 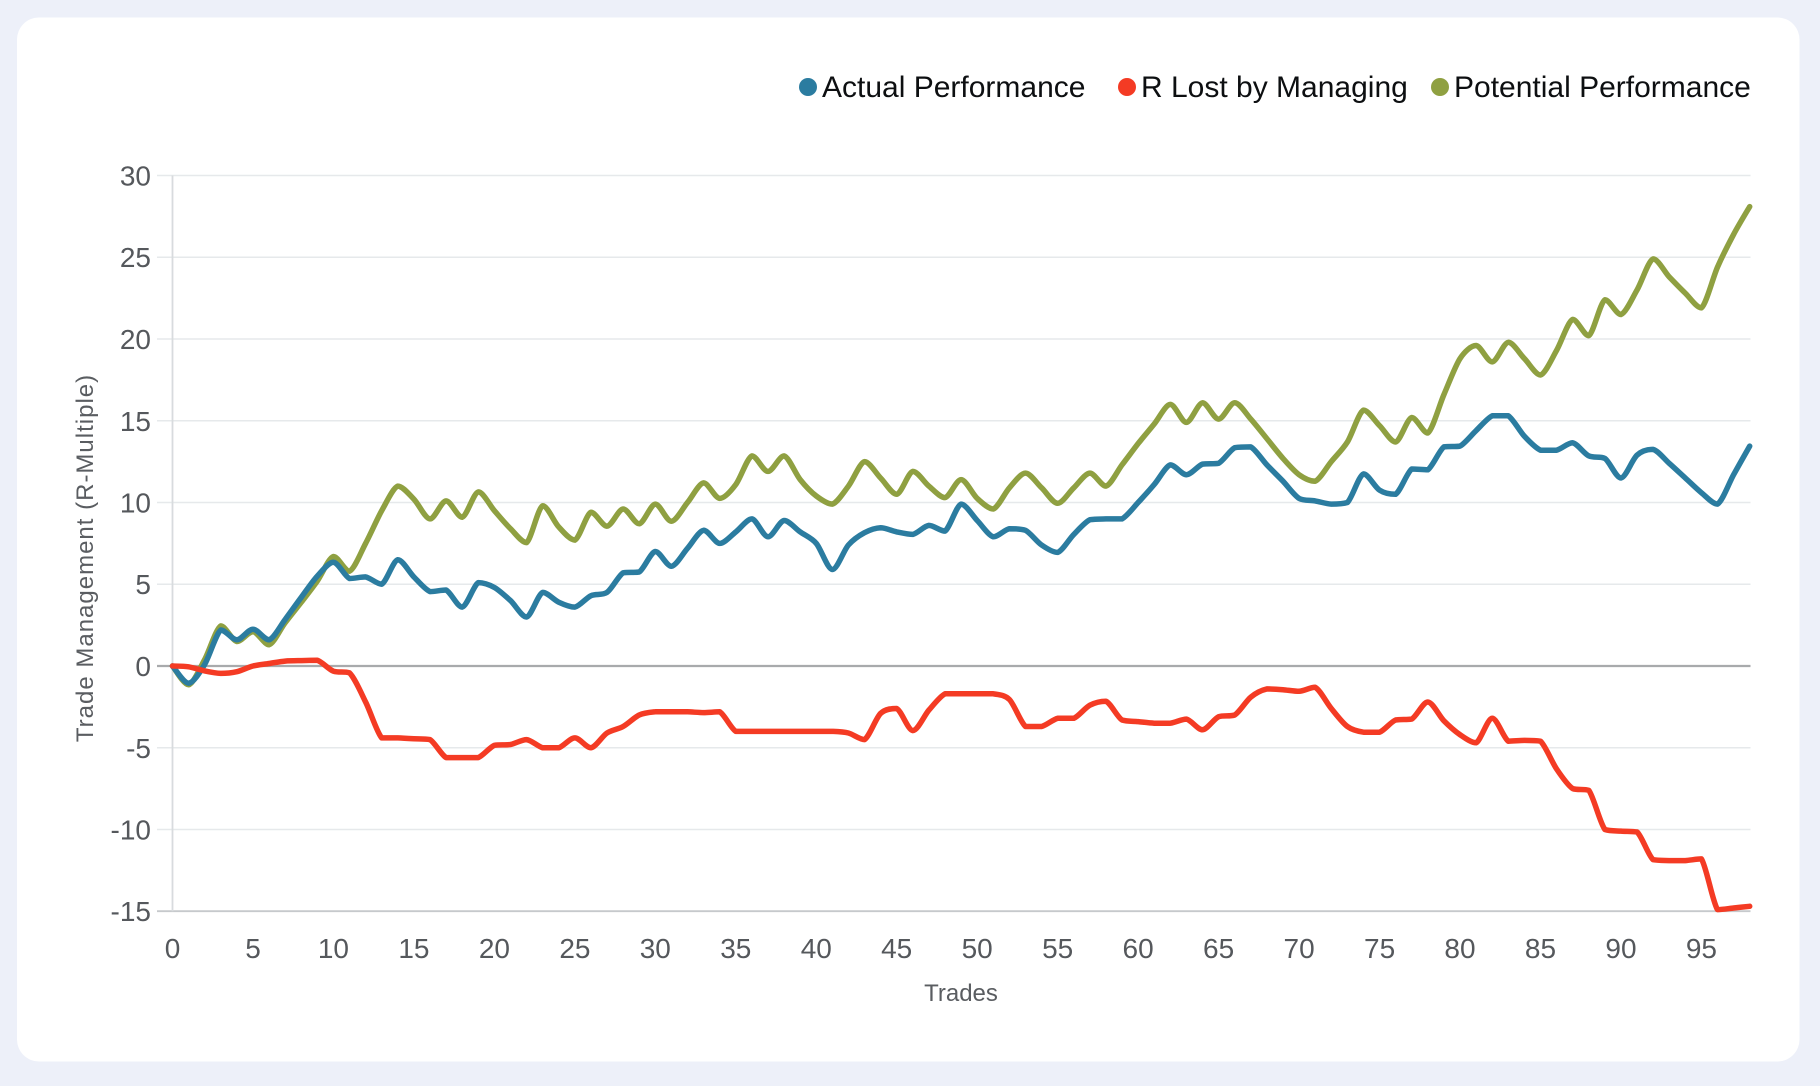 I want to click on svg-text: 55, so click(x=1057, y=948).